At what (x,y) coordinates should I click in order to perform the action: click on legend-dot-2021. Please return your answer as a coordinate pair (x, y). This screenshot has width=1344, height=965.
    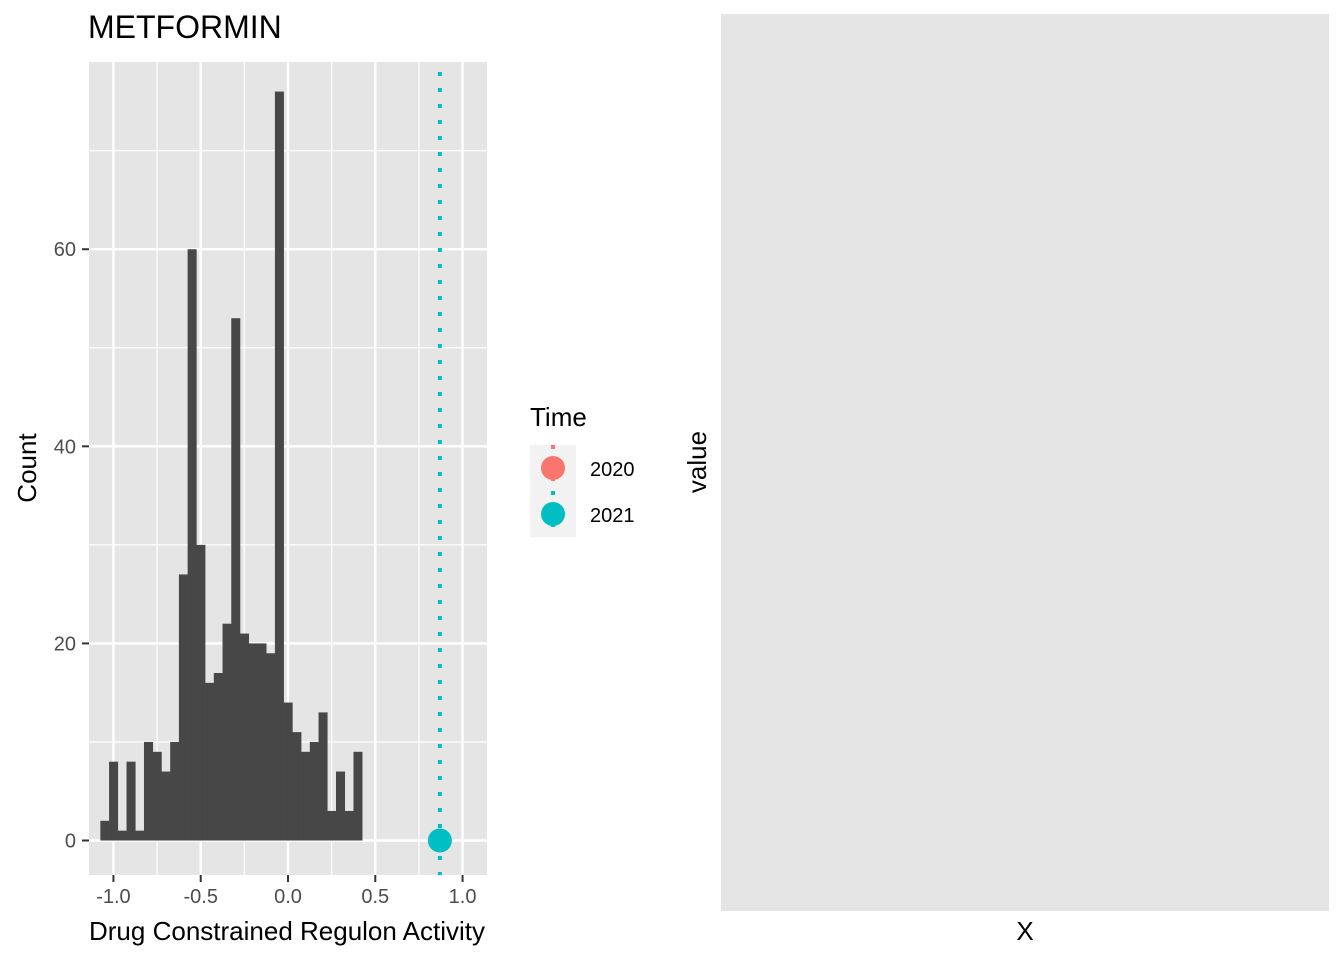
    Looking at the image, I should click on (553, 514).